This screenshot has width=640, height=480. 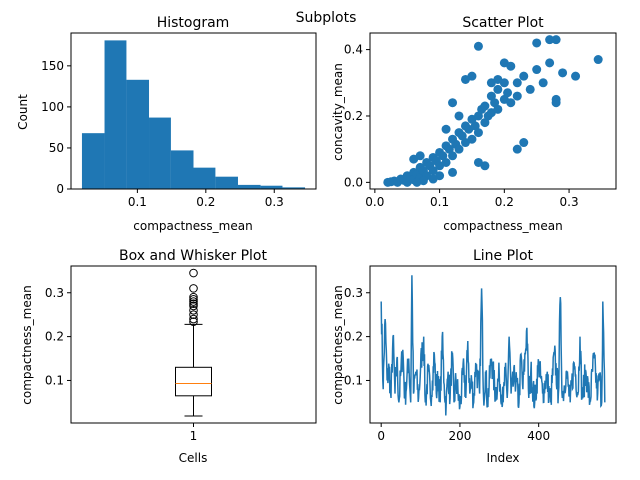 I want to click on figure-suptitle: Subplots, so click(x=326, y=18).